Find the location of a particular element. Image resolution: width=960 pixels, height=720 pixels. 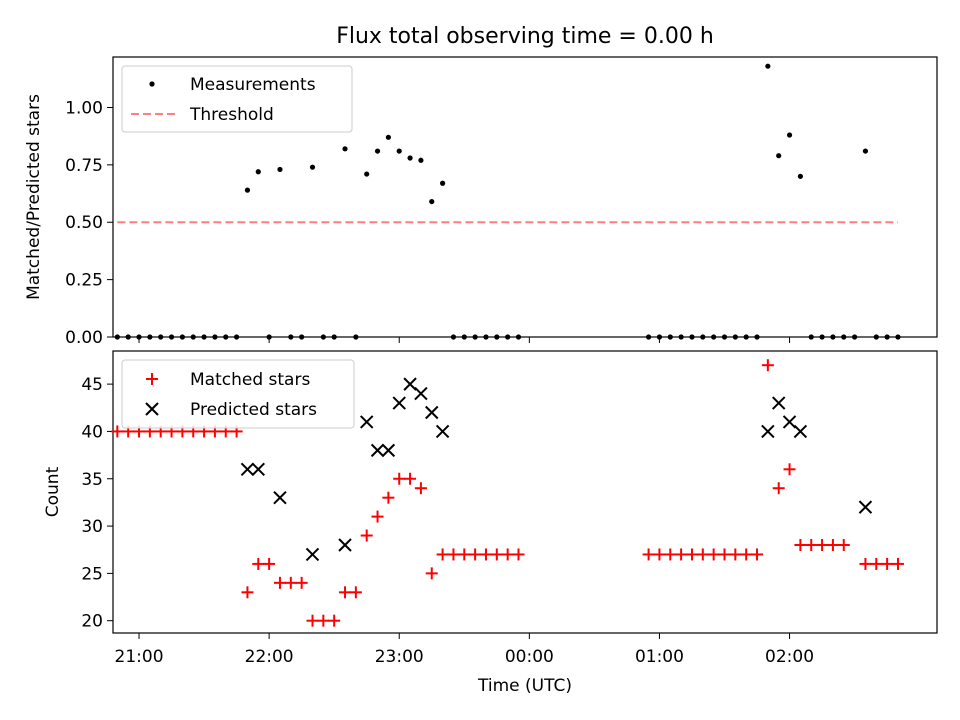

y-tick-label: 40 is located at coordinates (92, 432).